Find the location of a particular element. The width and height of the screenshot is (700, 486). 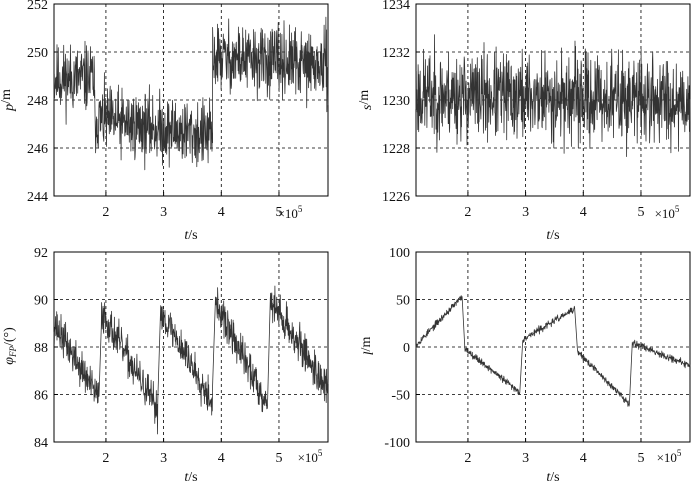

y-tick-labels: 84 86 88 90 92 is located at coordinates (41, 348).